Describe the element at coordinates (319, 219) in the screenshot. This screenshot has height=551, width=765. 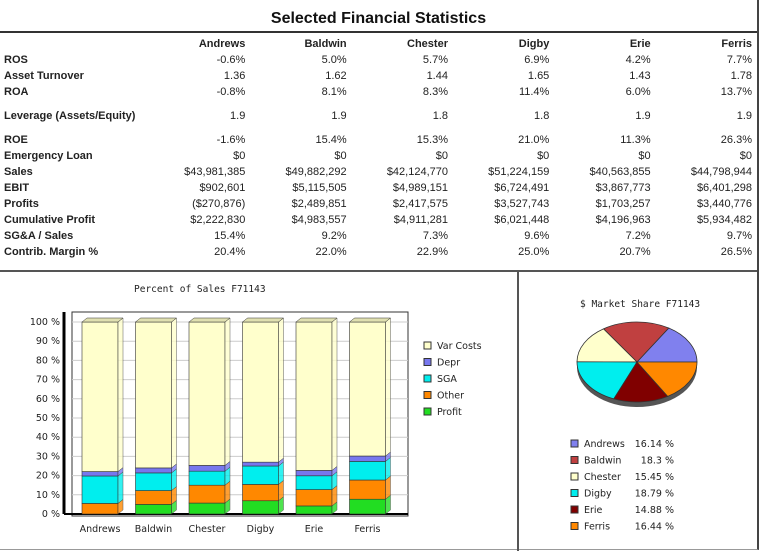
I see `cell-value: $4,983,557` at that location.